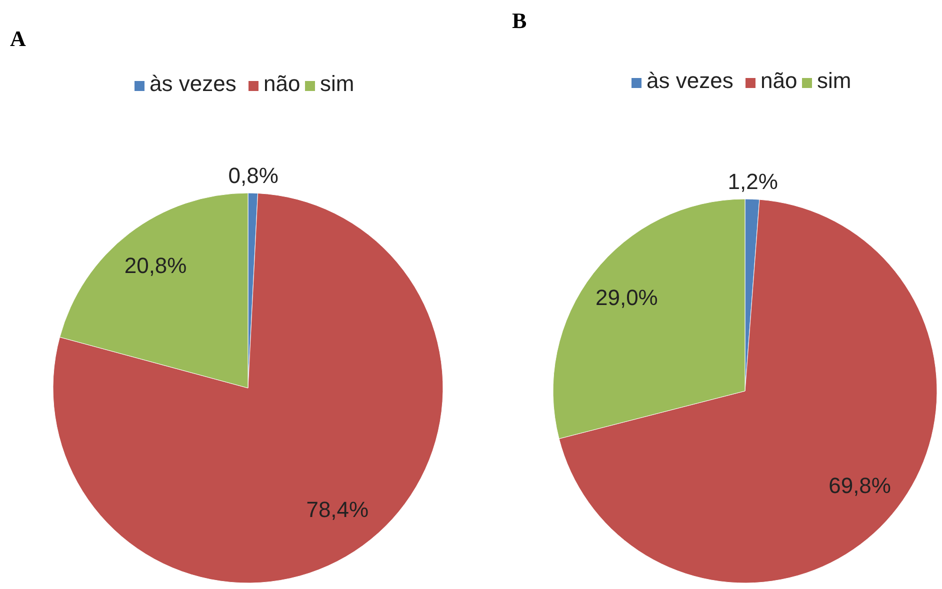 The height and width of the screenshot is (589, 942). What do you see at coordinates (18, 38) in the screenshot?
I see `chart-title: A` at bounding box center [18, 38].